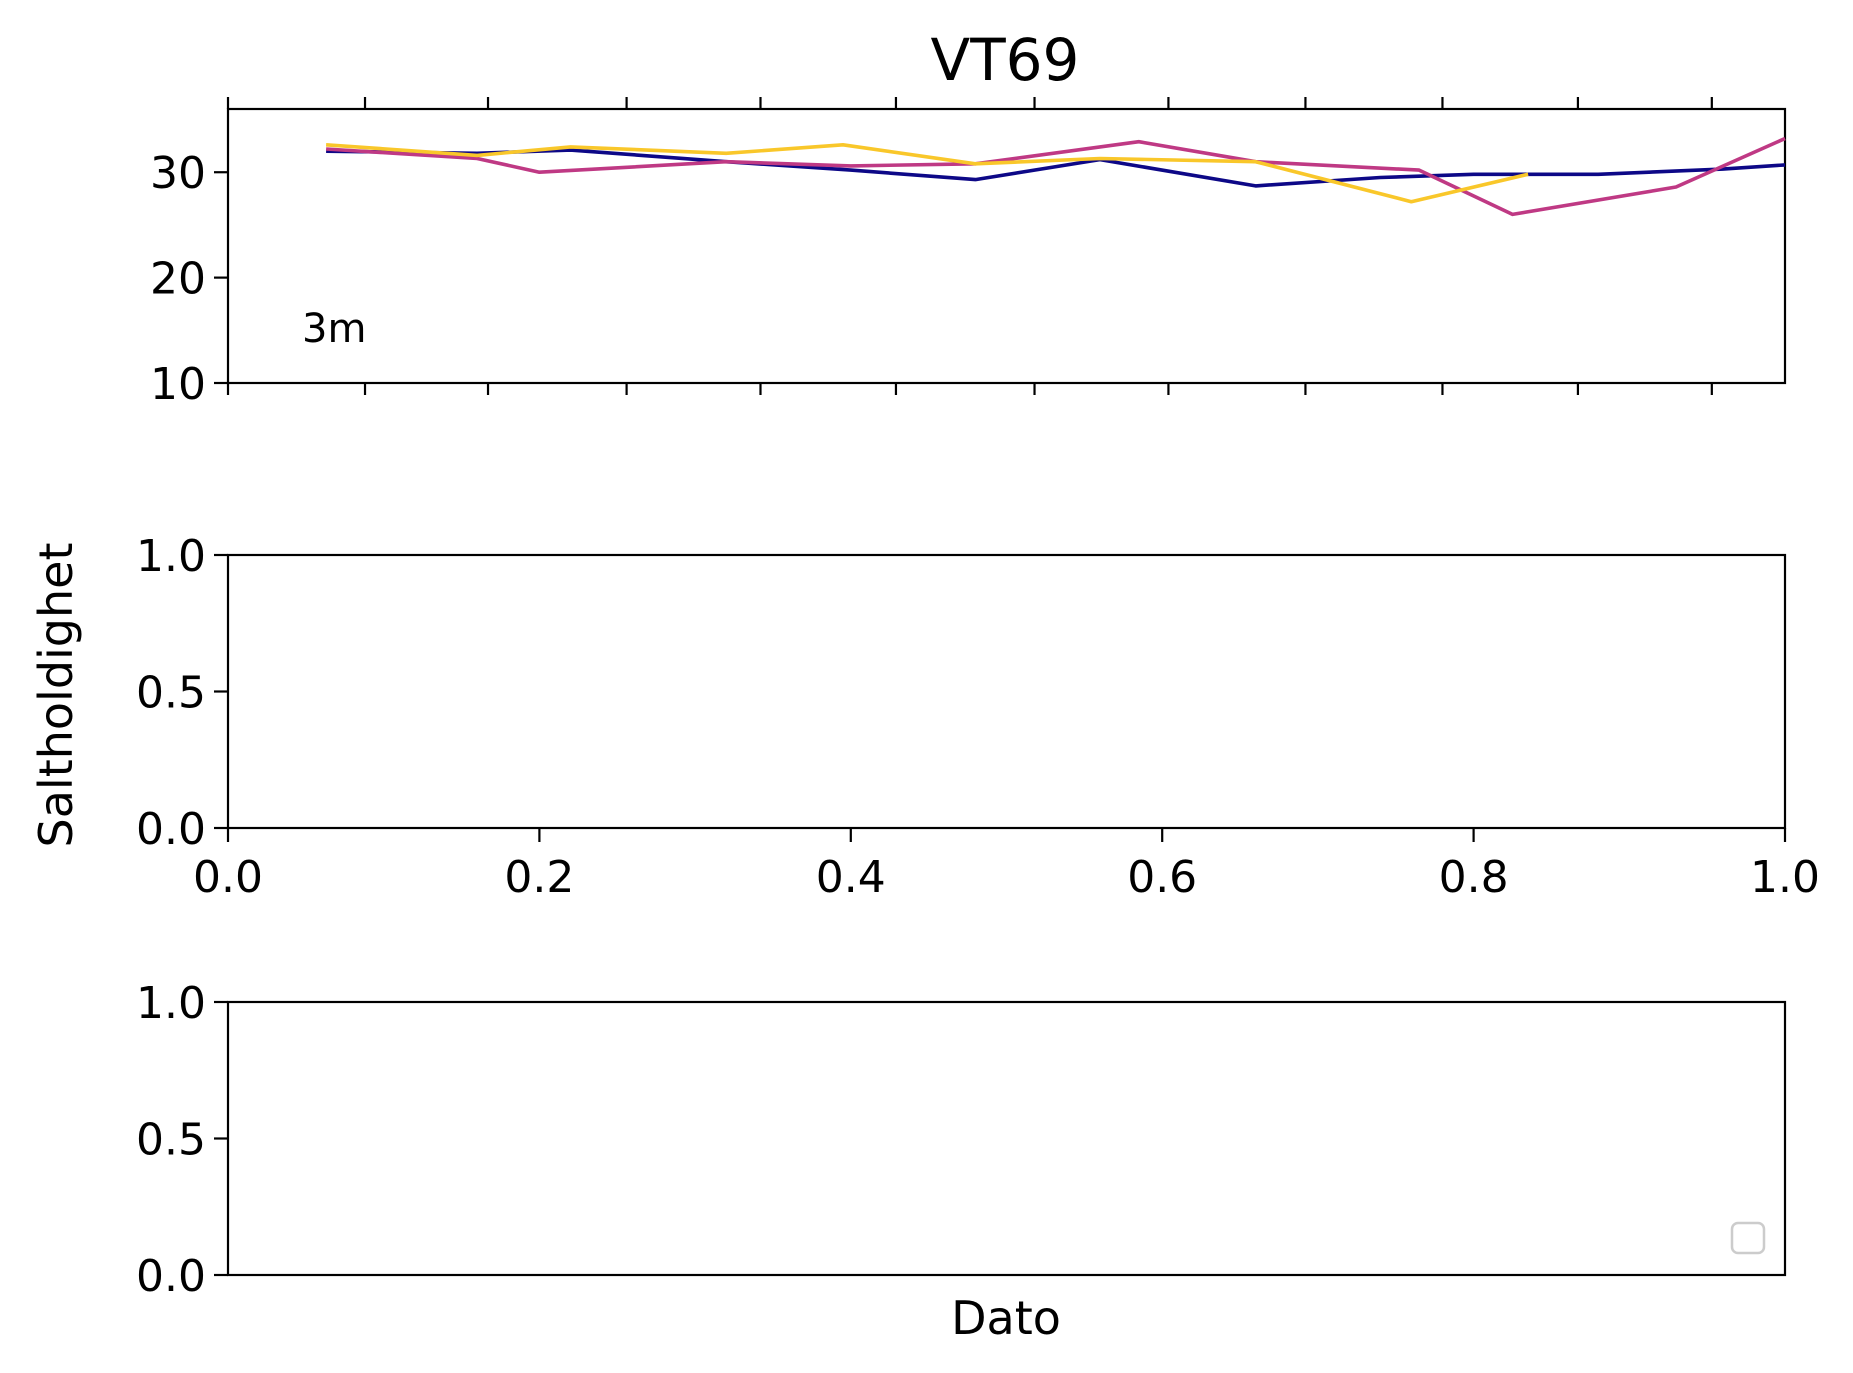 The image size is (1853, 1373). I want to click on x-tick-label: 0.0, so click(228, 877).